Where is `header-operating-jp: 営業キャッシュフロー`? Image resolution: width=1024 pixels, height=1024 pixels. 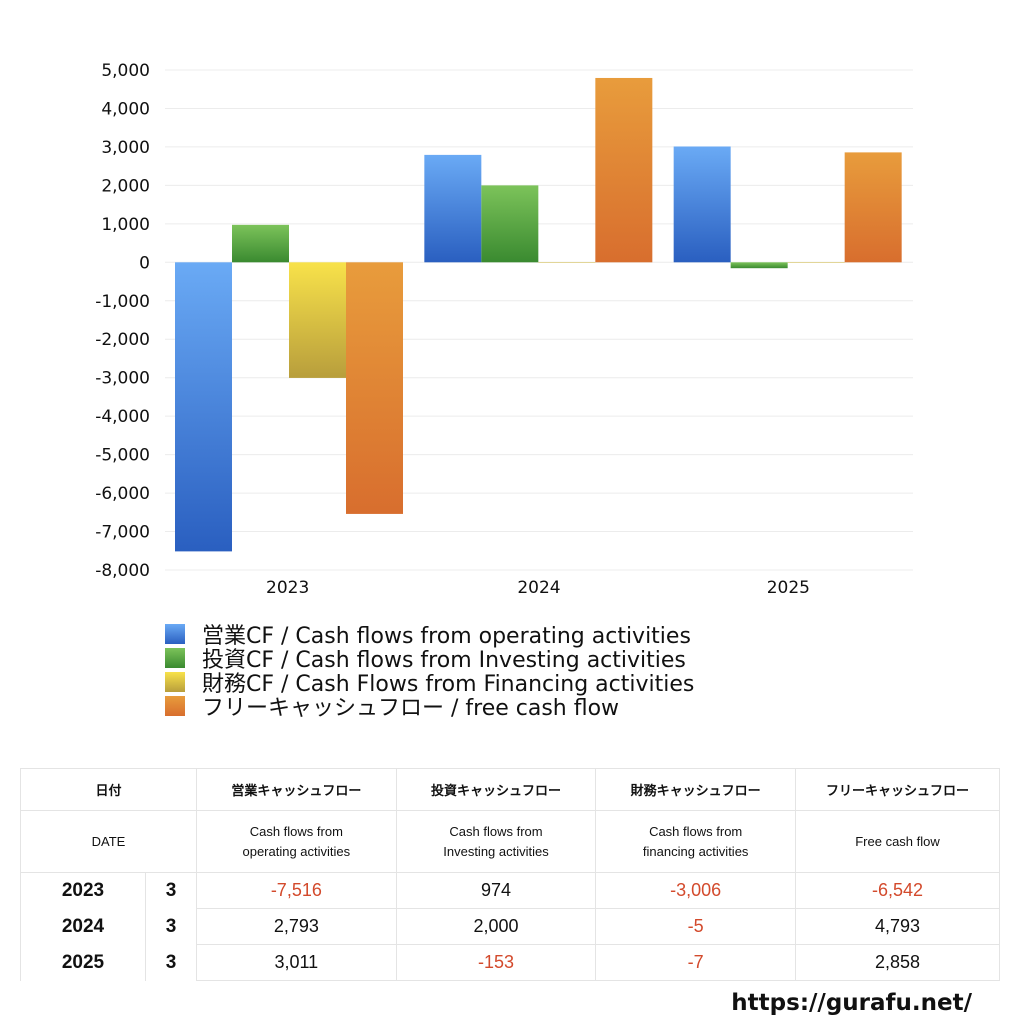
header-operating-jp: 営業キャッシュフロー is located at coordinates (296, 789).